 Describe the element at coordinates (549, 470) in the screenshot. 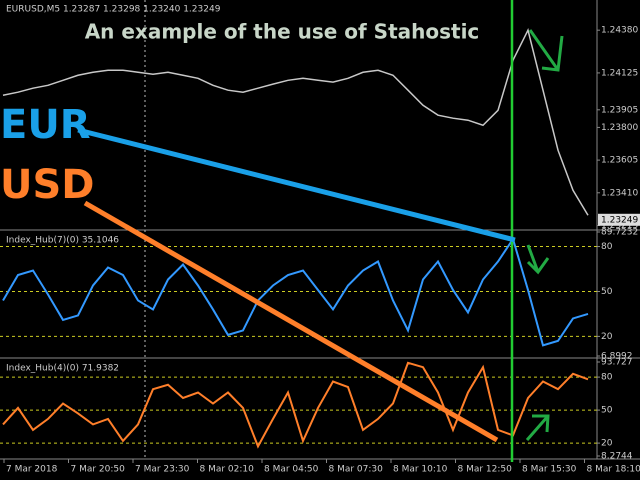

I see `time-label: 8 Mar 15:30` at that location.